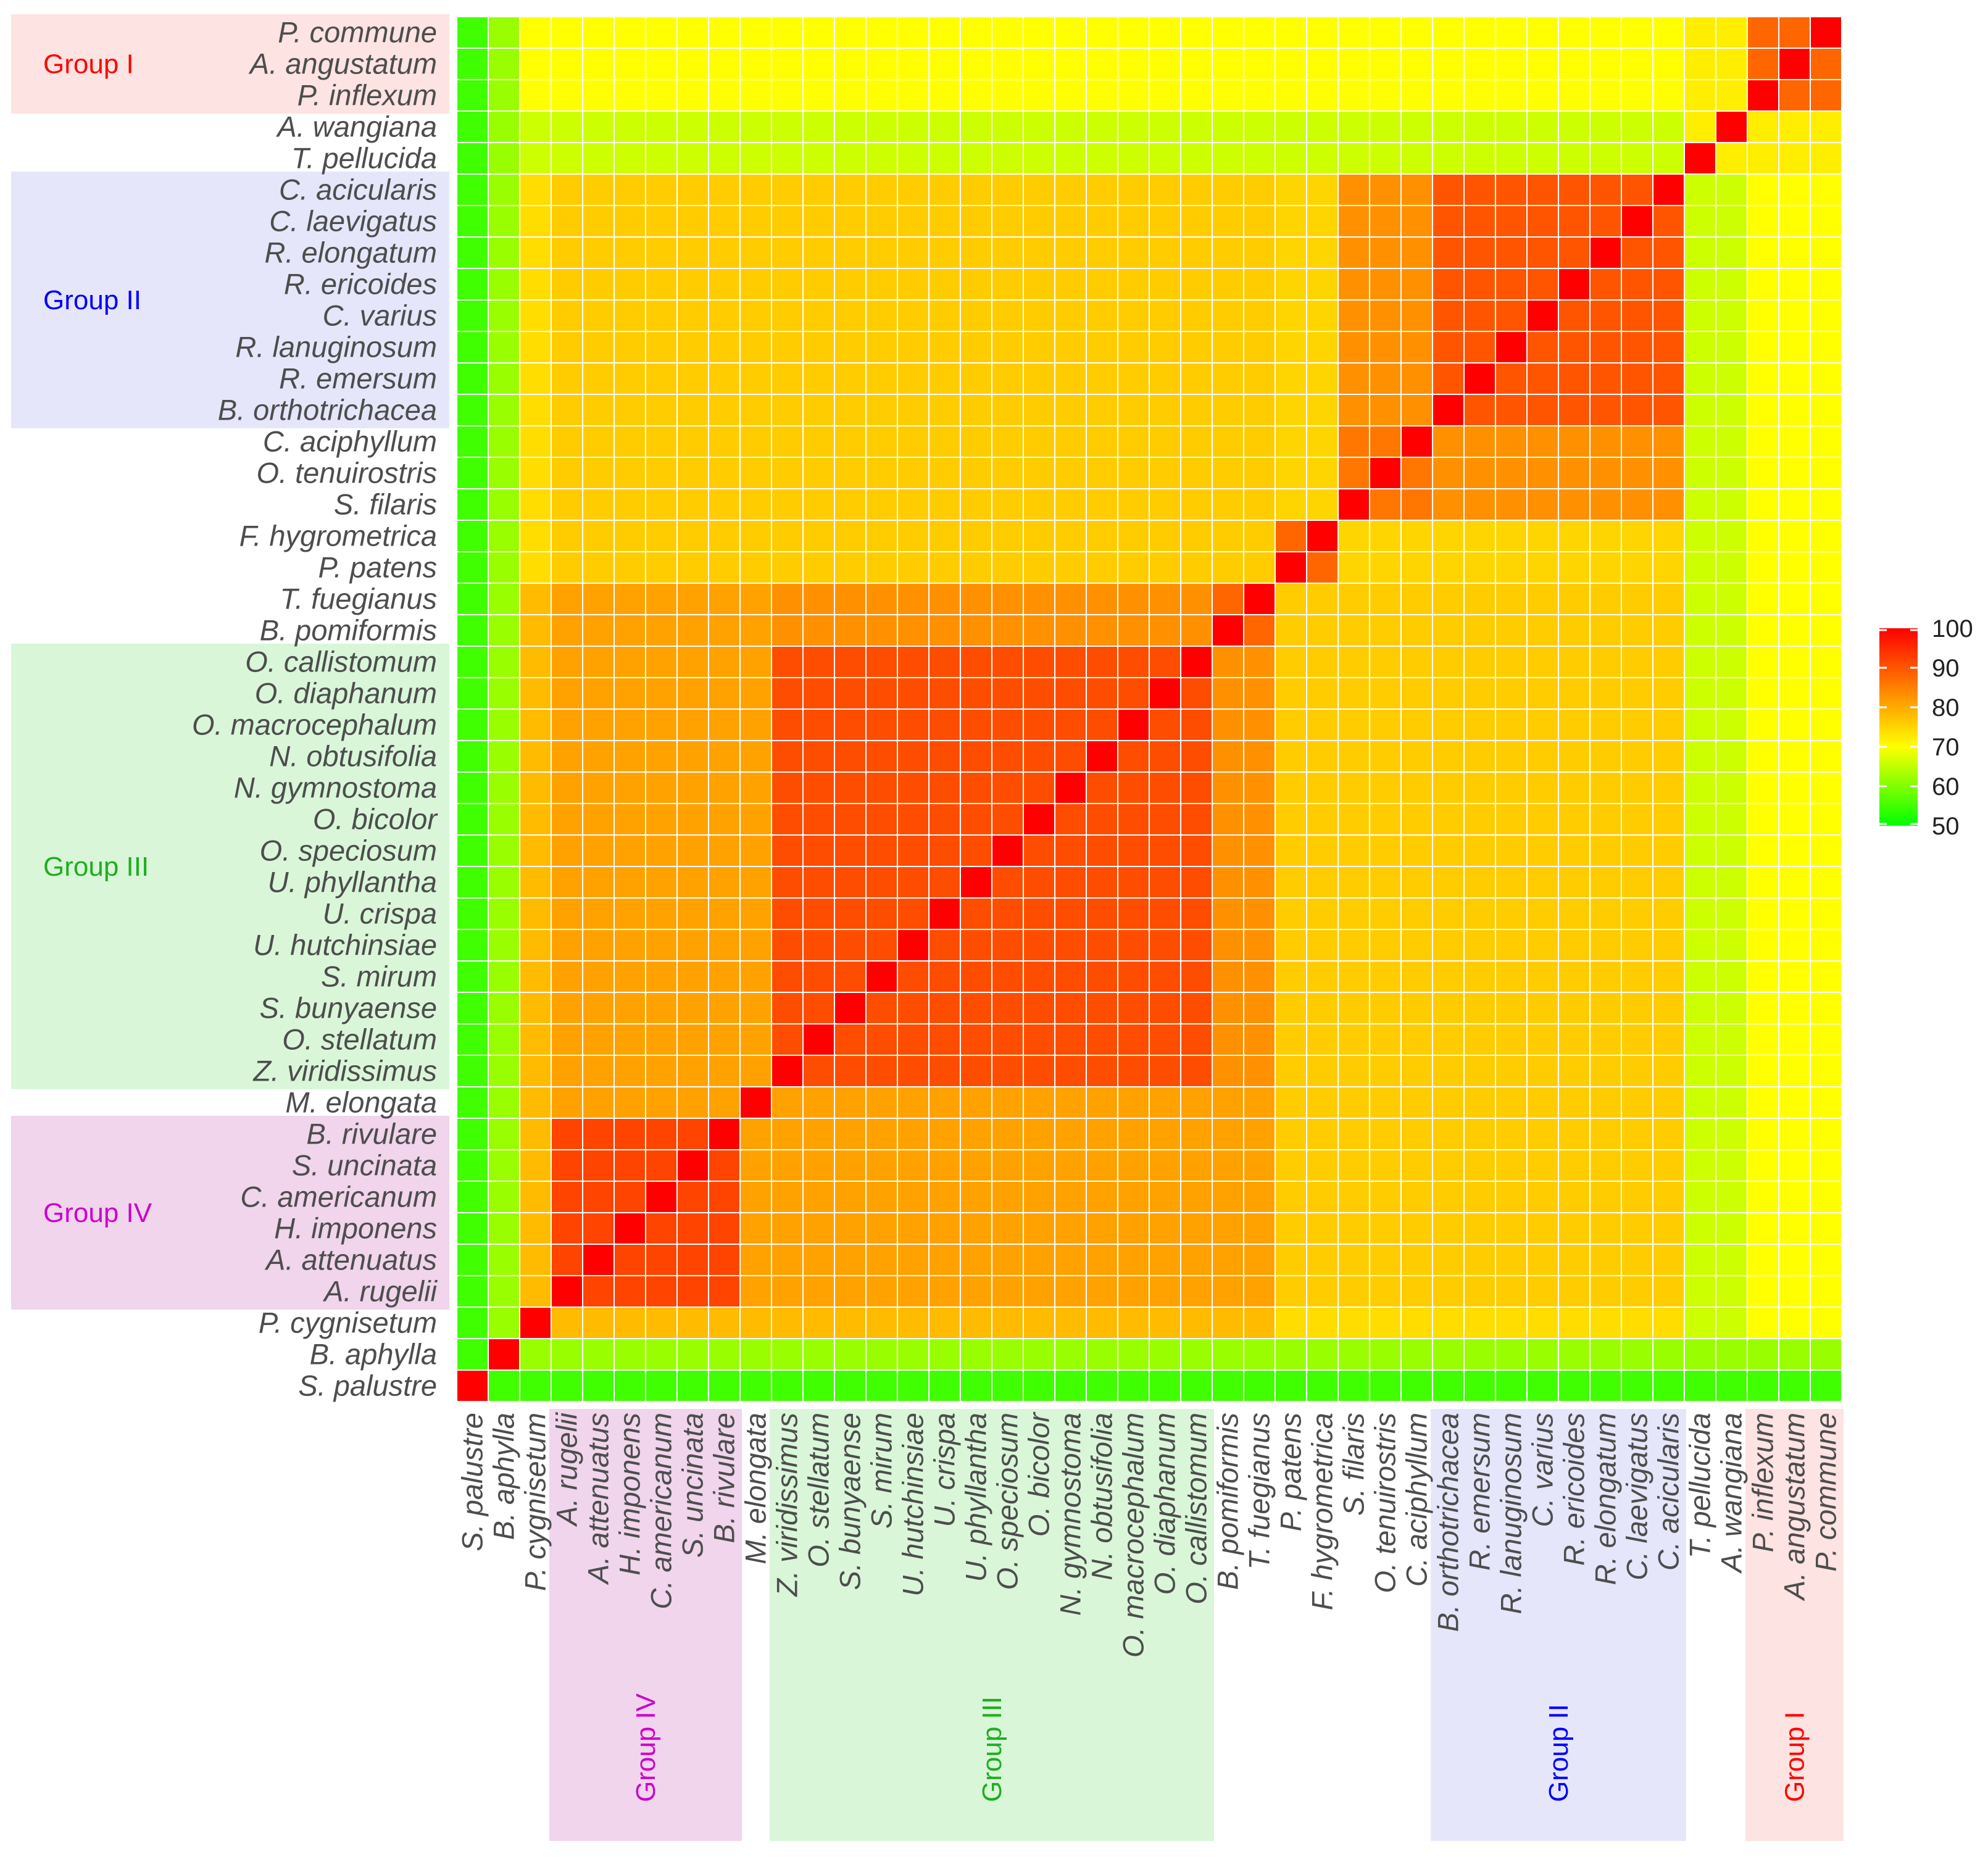  I want to click on row-label: R. lanuginosum, so click(336, 347).